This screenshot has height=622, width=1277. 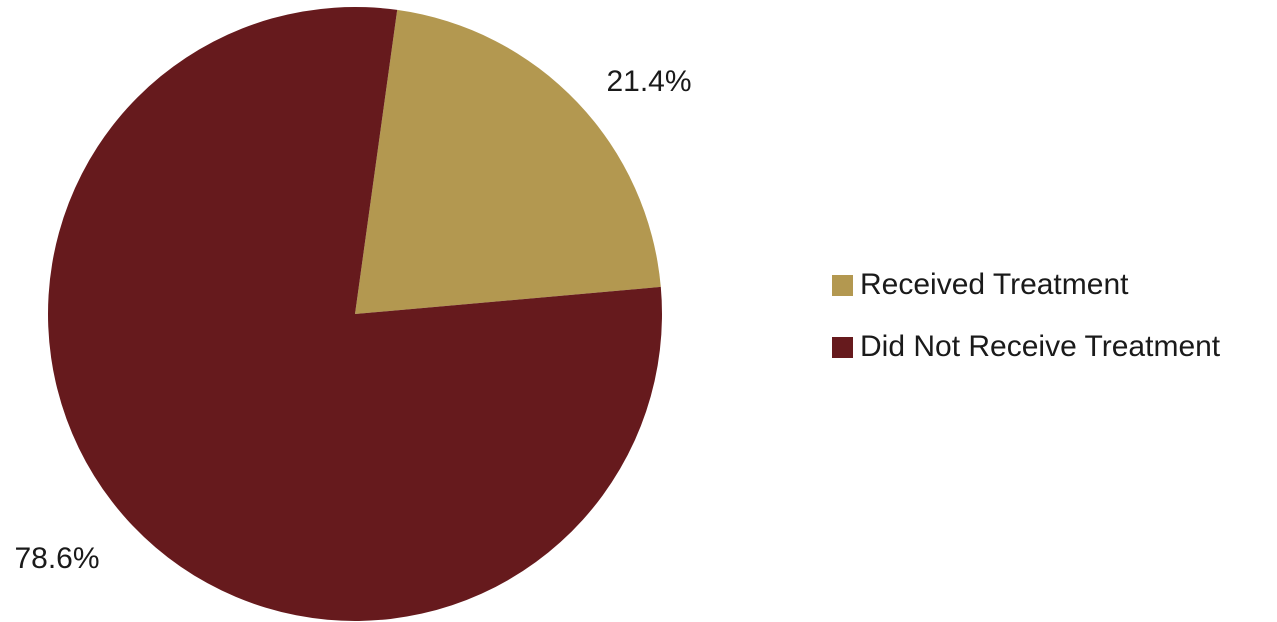 What do you see at coordinates (1040, 346) in the screenshot?
I see `legend-label-did-not-receive-treatment: Did Not Receive Treatment` at bounding box center [1040, 346].